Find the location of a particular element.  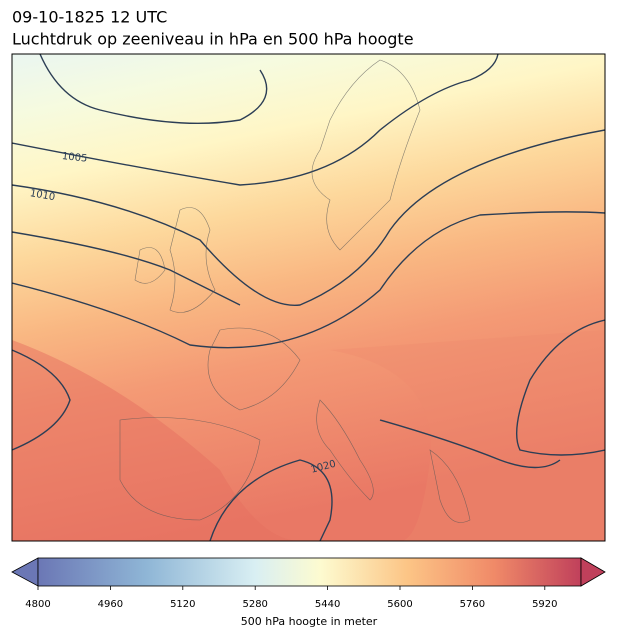

colorbar-tick-label: 5760 is located at coordinates (472, 604).